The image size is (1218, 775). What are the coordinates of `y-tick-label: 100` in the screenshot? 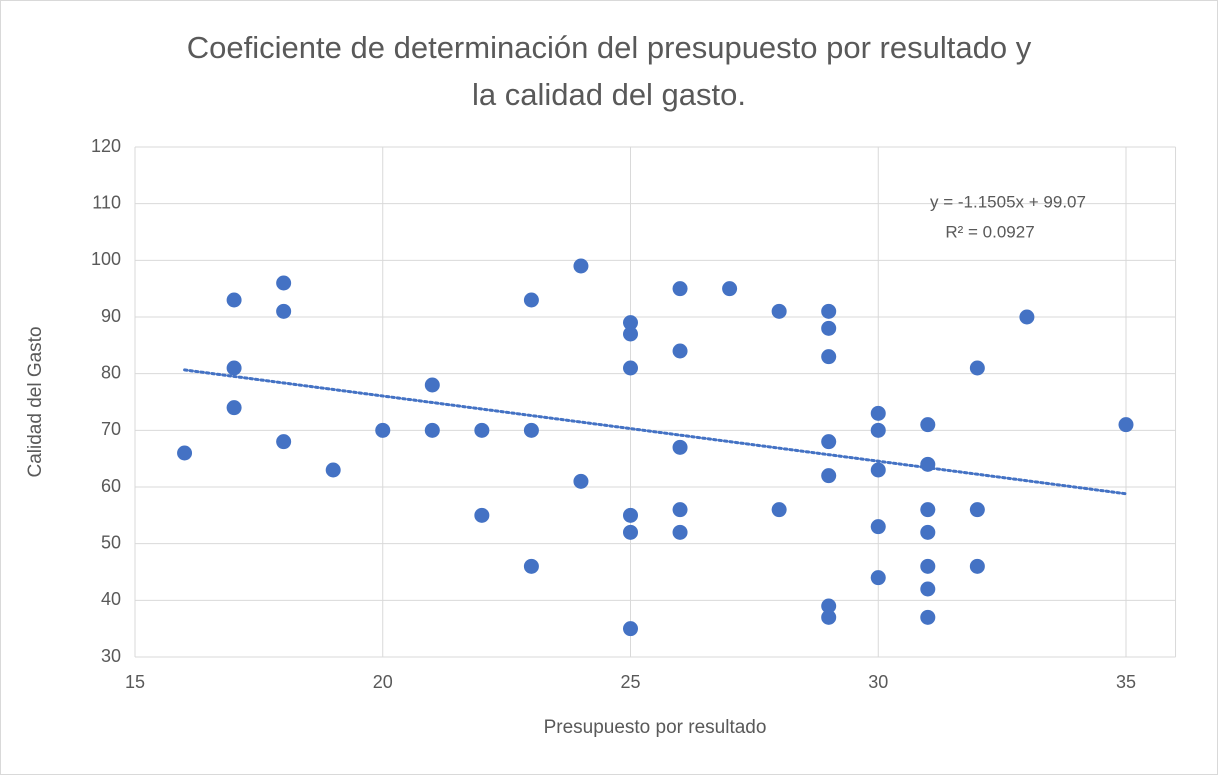 It's located at (106, 259).